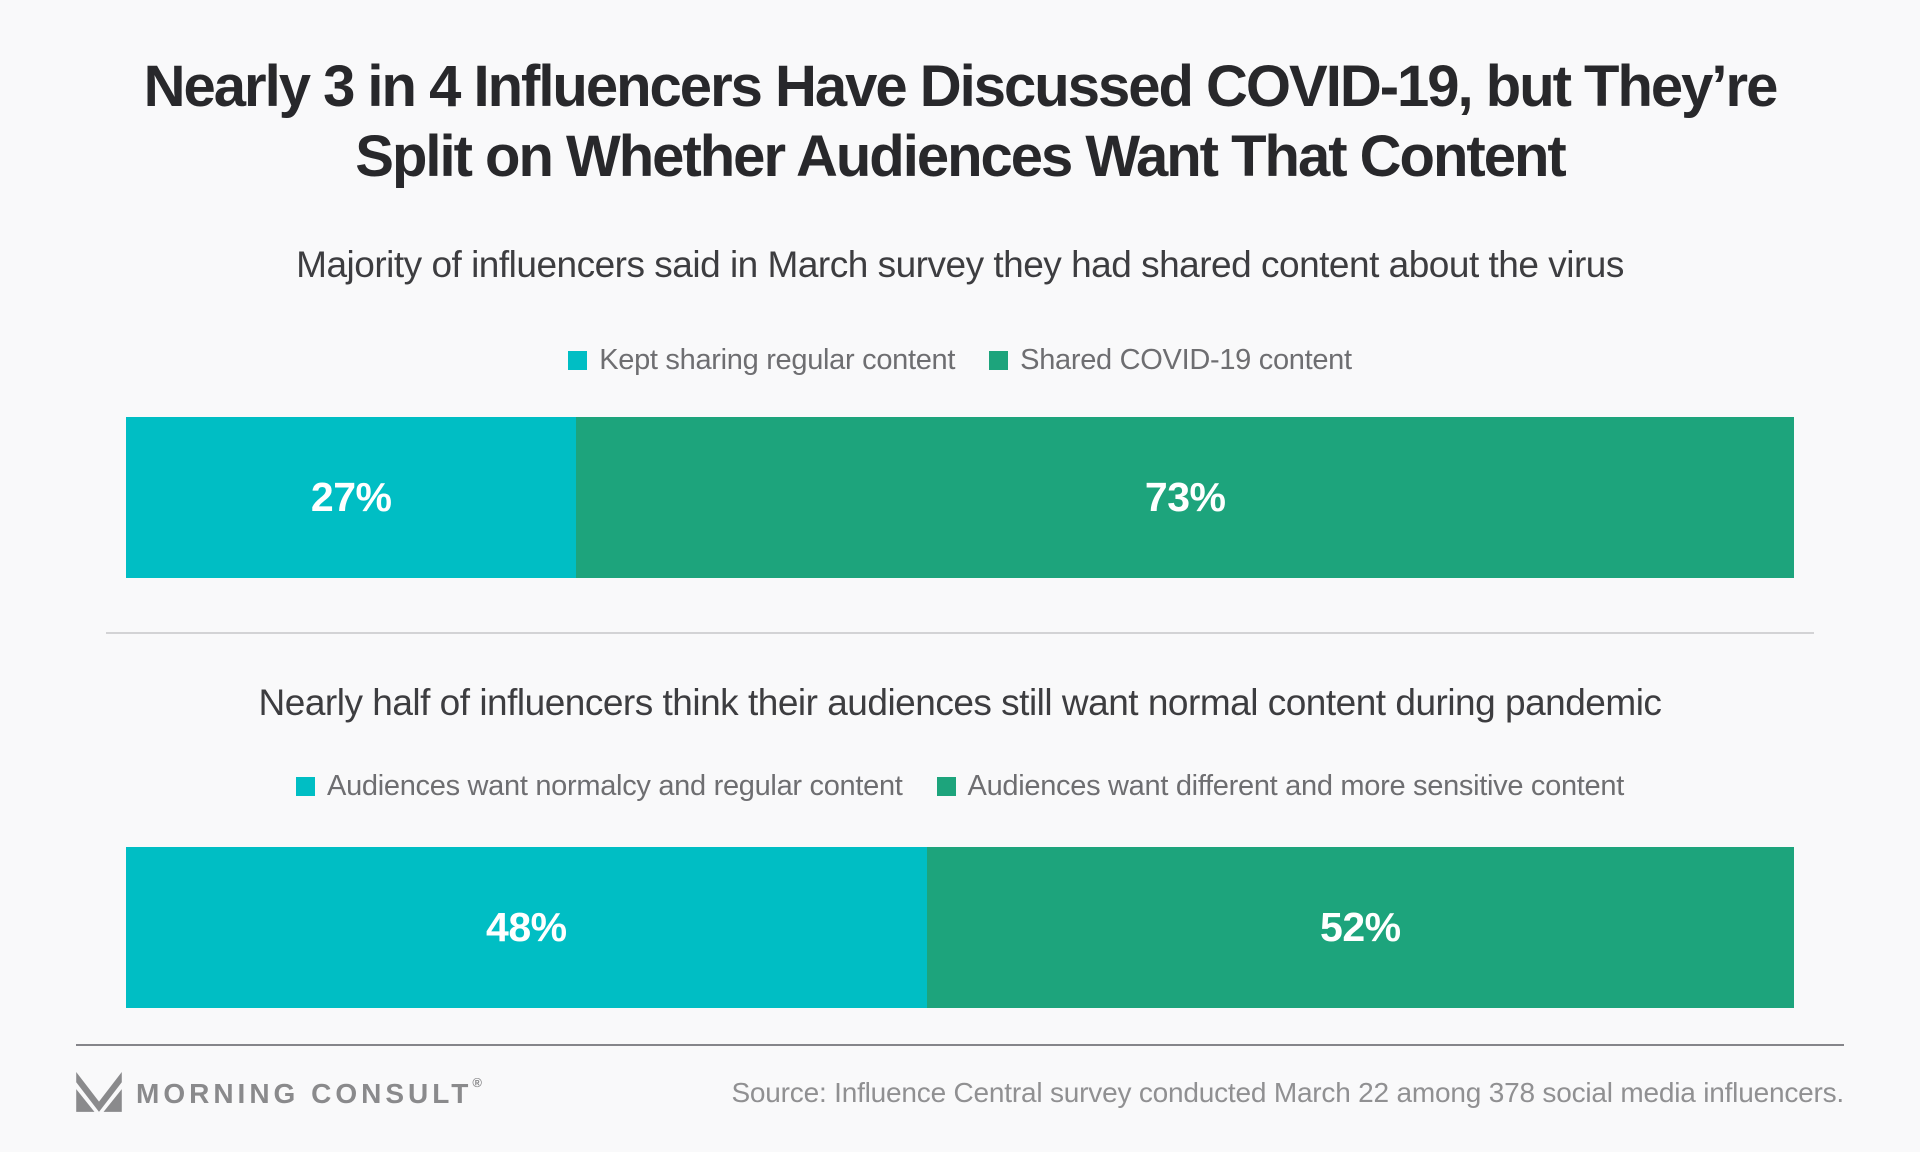  I want to click on stacked-bar: 27% 73%, so click(960, 498).